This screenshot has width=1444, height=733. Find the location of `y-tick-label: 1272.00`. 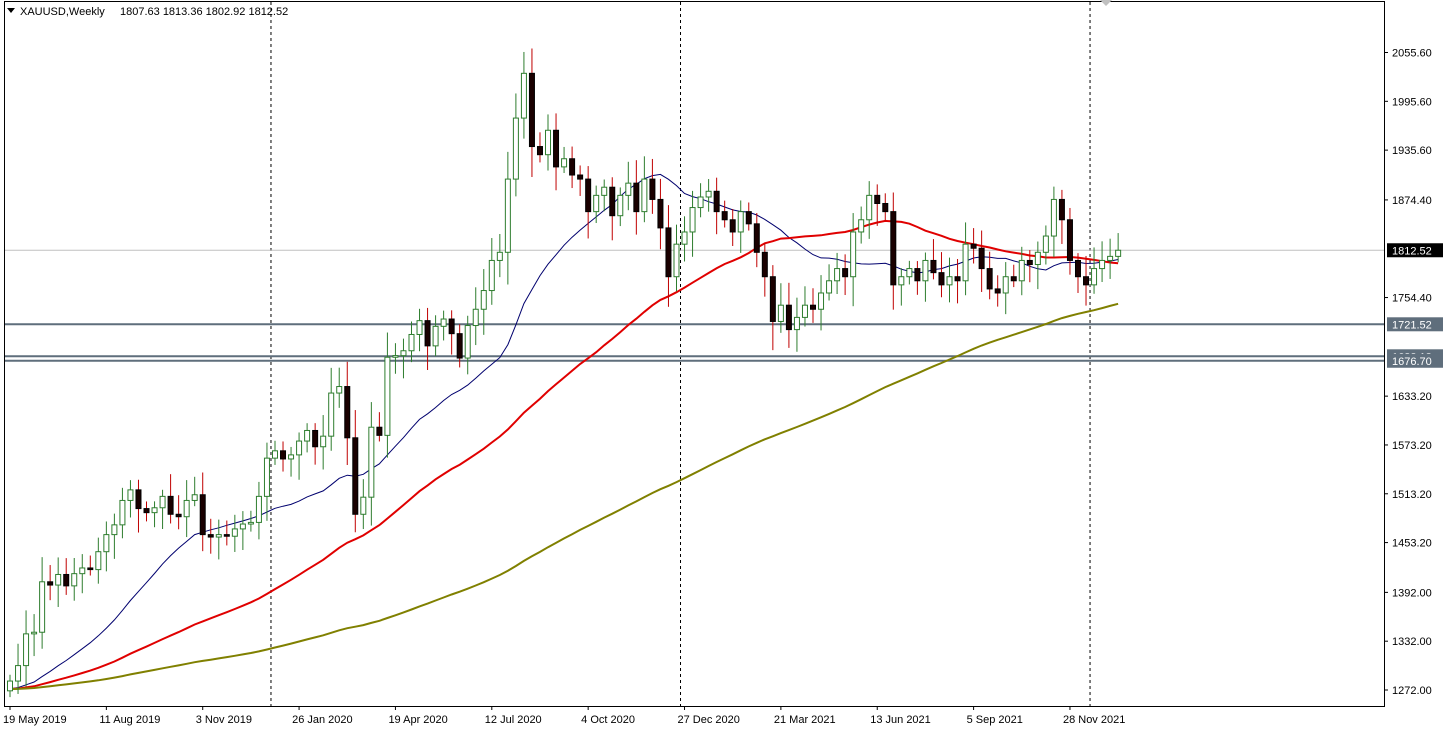

y-tick-label: 1272.00 is located at coordinates (1412, 691).